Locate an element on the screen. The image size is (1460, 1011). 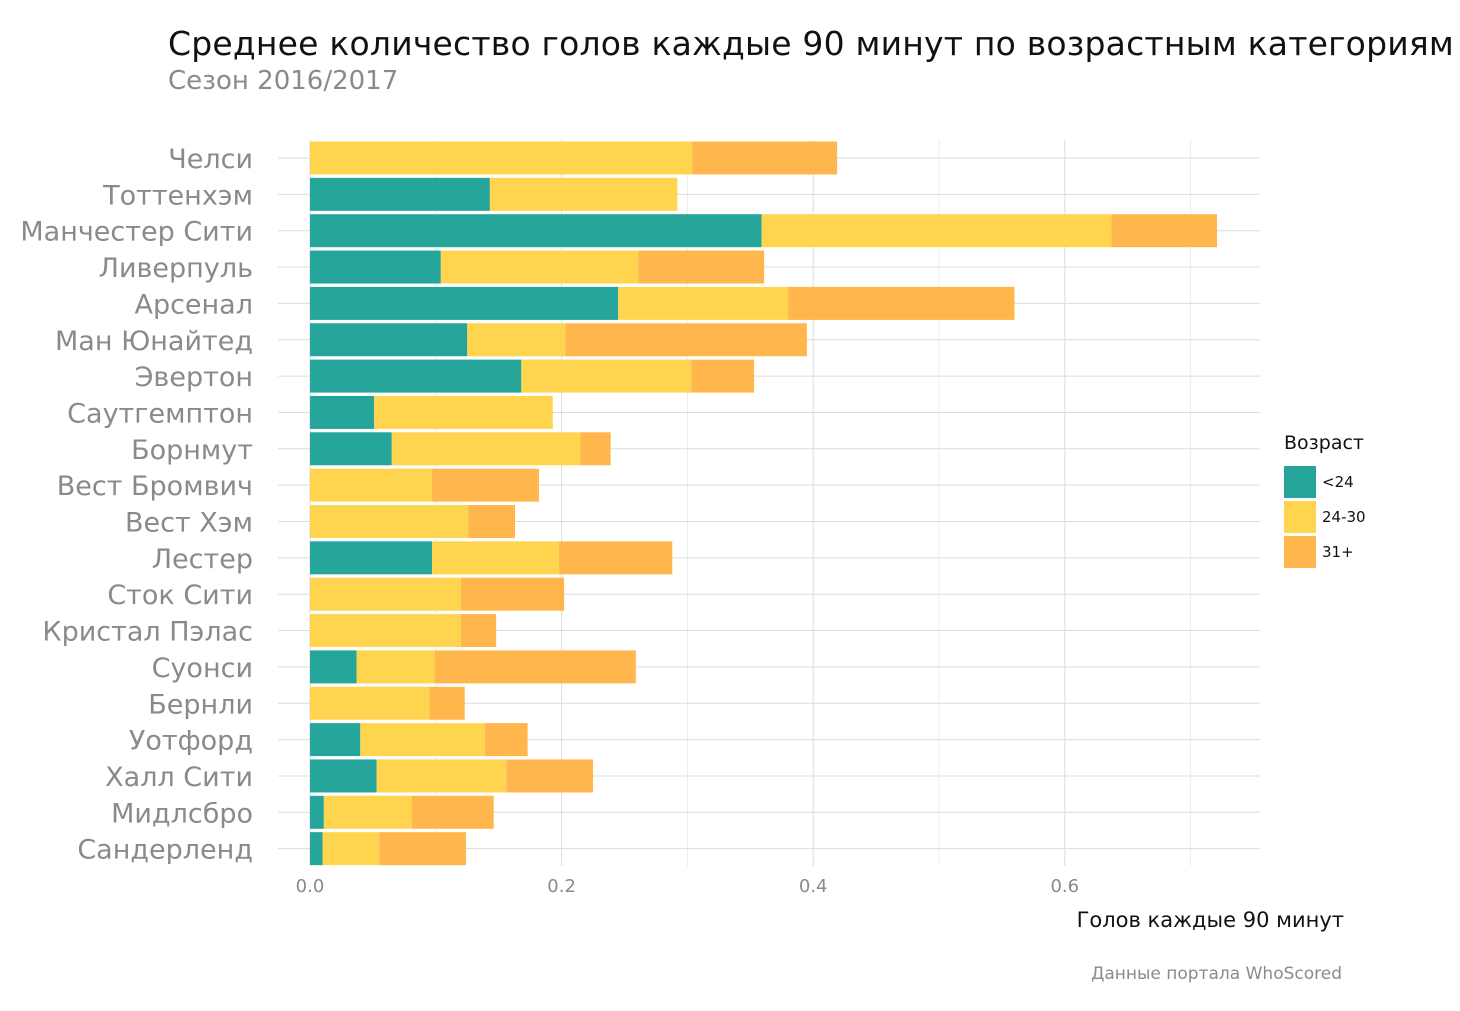
x-tick-label: 0.2 is located at coordinates (561, 886).